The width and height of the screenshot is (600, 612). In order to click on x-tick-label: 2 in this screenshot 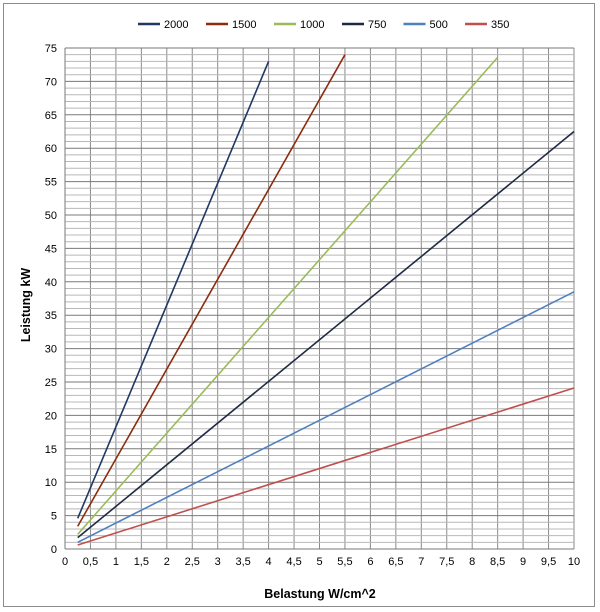, I will do `click(167, 562)`.